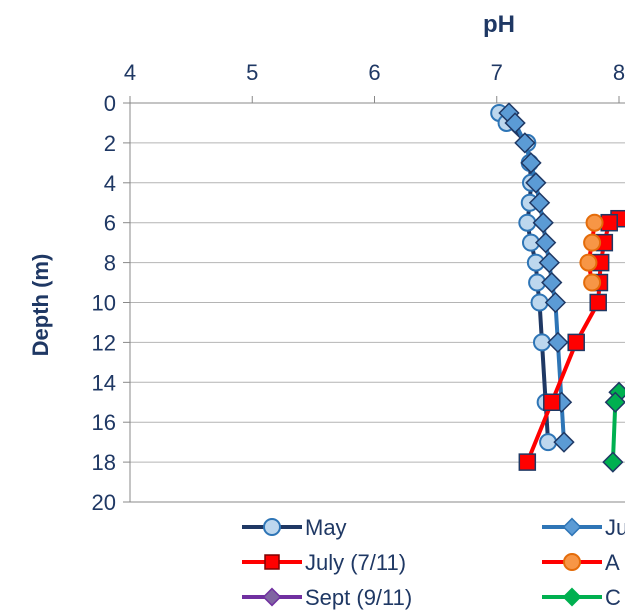 The height and width of the screenshot is (615, 625). I want to click on legend-item-0: May, so click(294, 527).